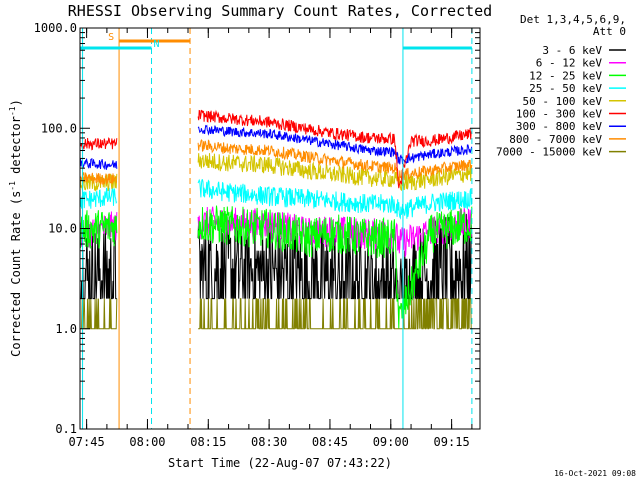  I want to click on legend-label: 25 - 50 keV, so click(565, 88).